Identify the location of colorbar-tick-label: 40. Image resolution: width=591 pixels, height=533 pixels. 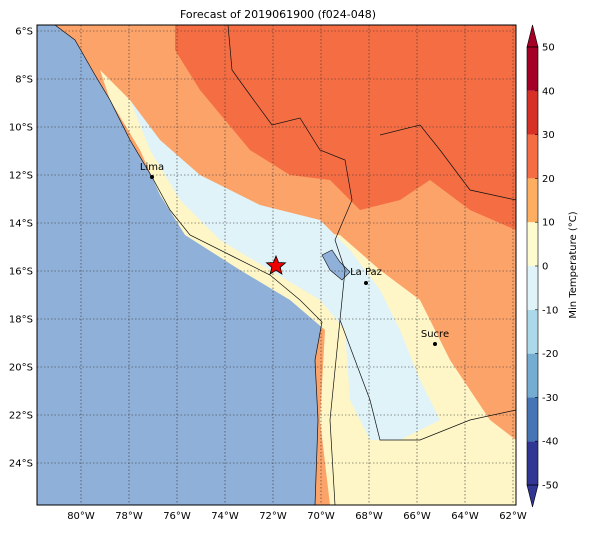
(548, 91).